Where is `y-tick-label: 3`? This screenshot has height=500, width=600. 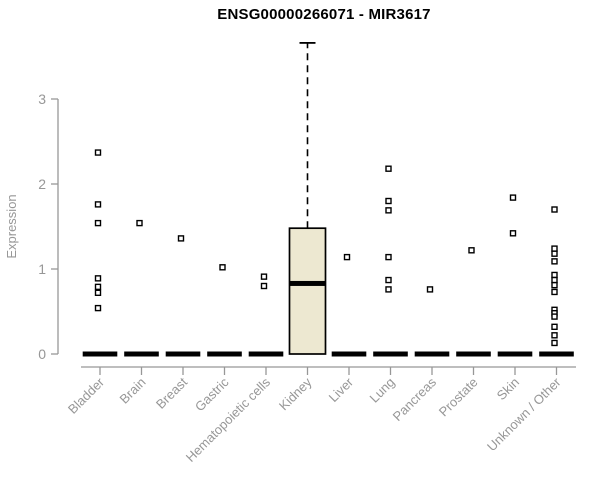 y-tick-label: 3 is located at coordinates (42, 99).